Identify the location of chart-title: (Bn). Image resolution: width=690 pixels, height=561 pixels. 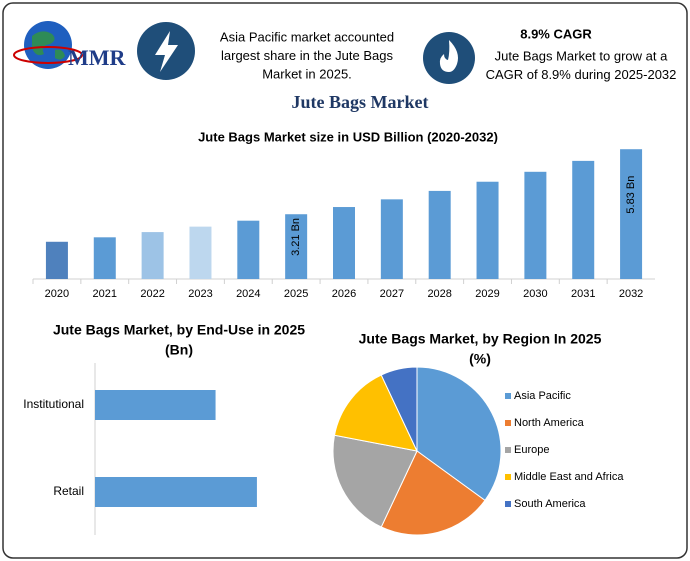
(179, 350).